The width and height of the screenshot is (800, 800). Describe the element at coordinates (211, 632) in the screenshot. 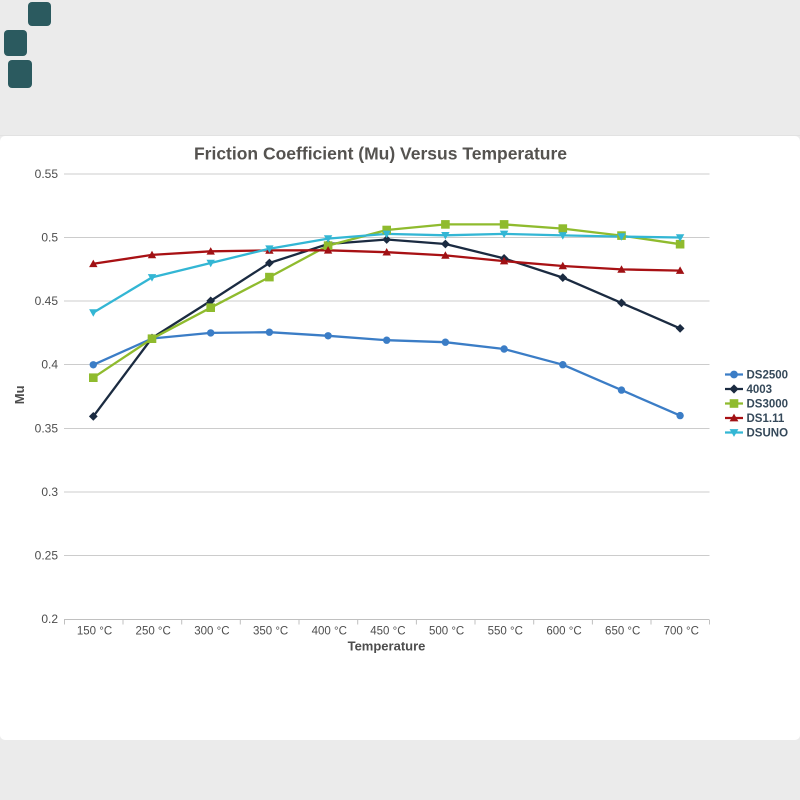

I see `svg-text: 300 °C` at that location.